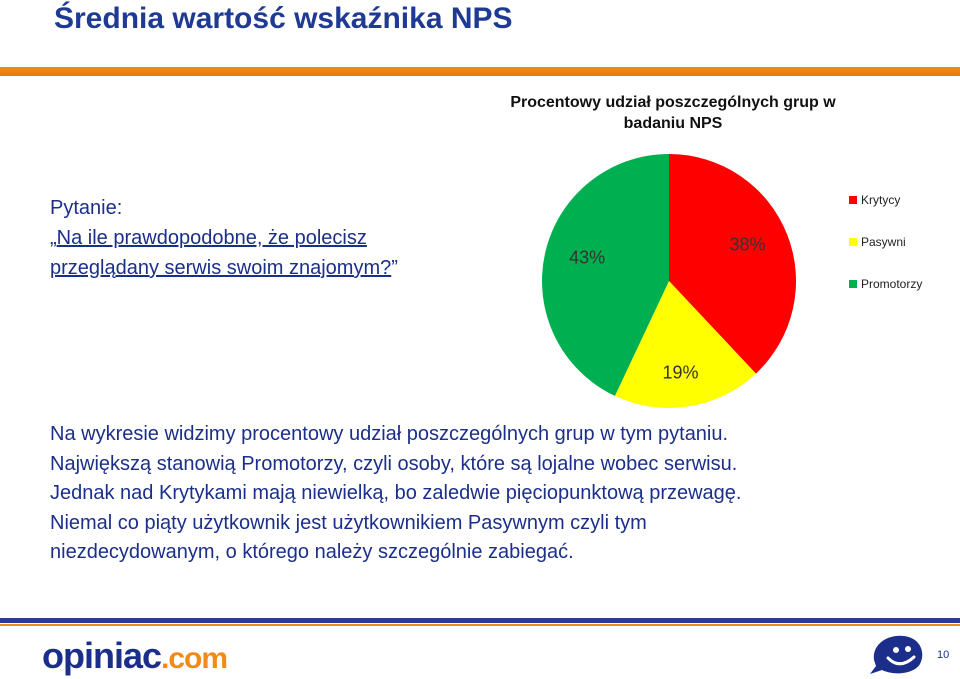  I want to click on opiniac-logo: opiniac.com, so click(135, 655).